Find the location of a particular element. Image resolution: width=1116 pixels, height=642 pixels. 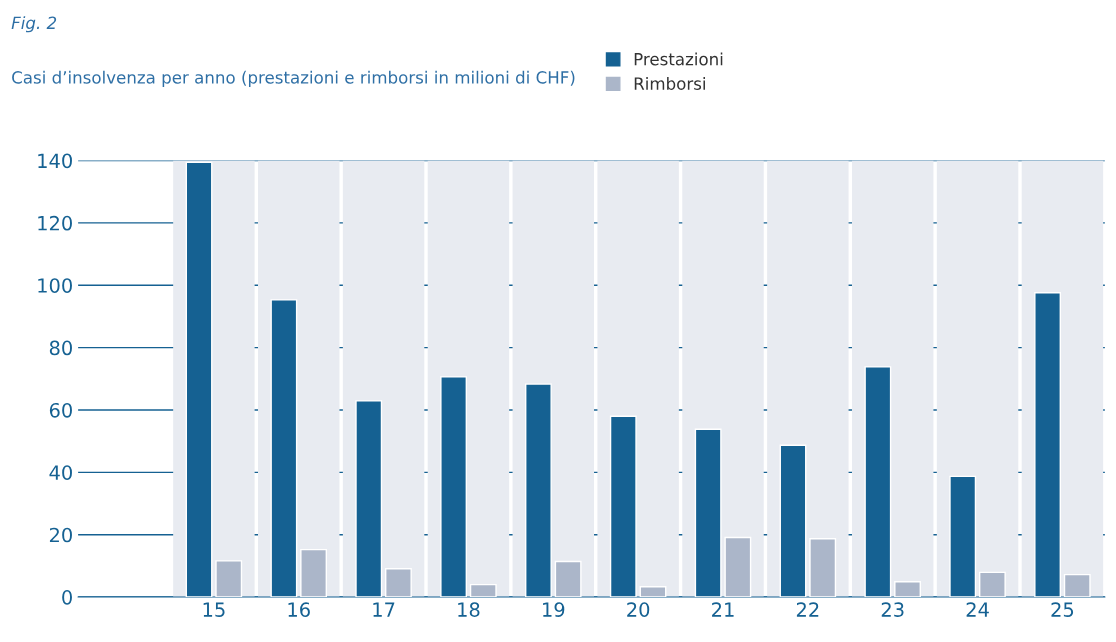

y-tick-label: 0 is located at coordinates (67, 597).